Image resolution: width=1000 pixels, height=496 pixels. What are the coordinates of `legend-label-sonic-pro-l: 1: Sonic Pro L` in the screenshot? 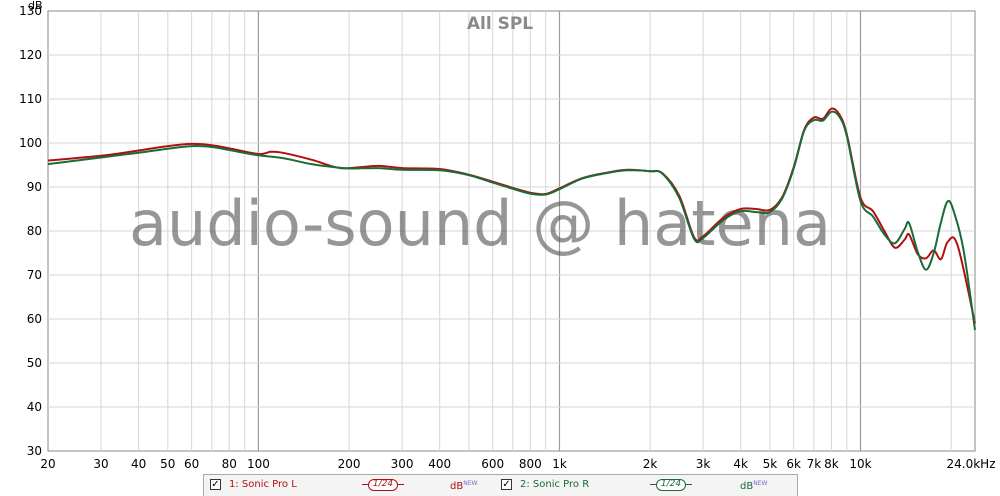 It's located at (263, 484).